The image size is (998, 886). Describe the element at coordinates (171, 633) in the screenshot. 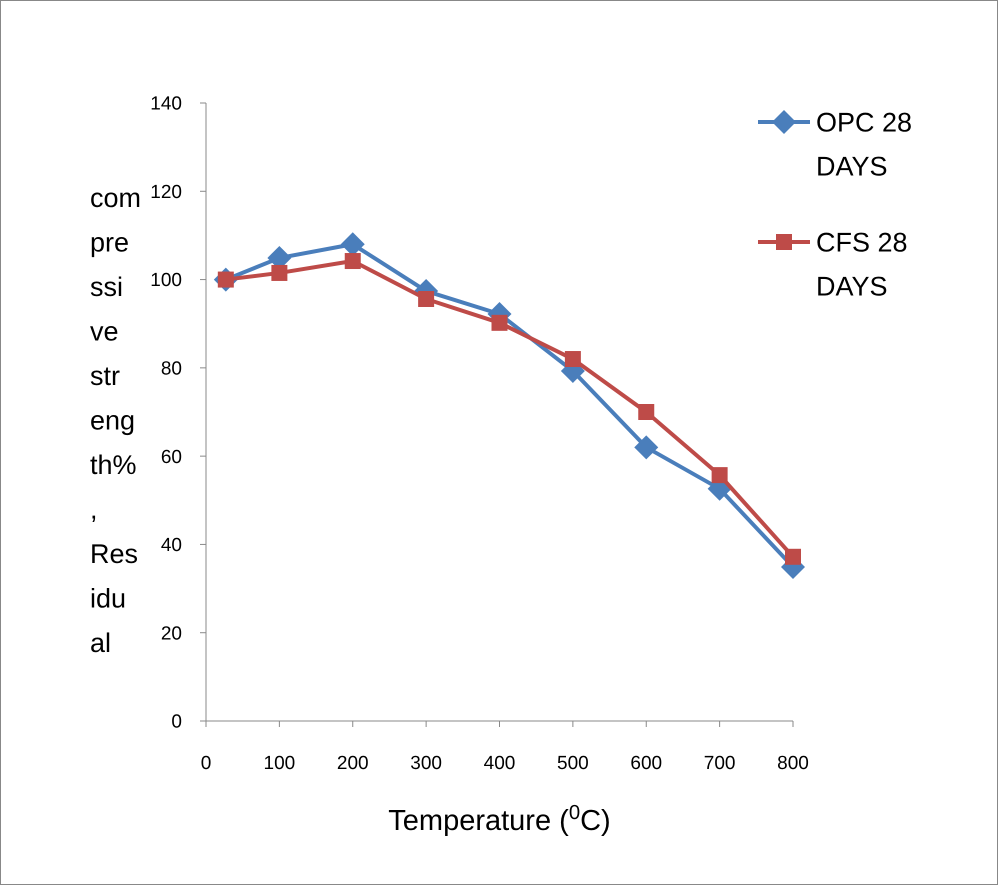

I see `y-tick-label: 20` at that location.